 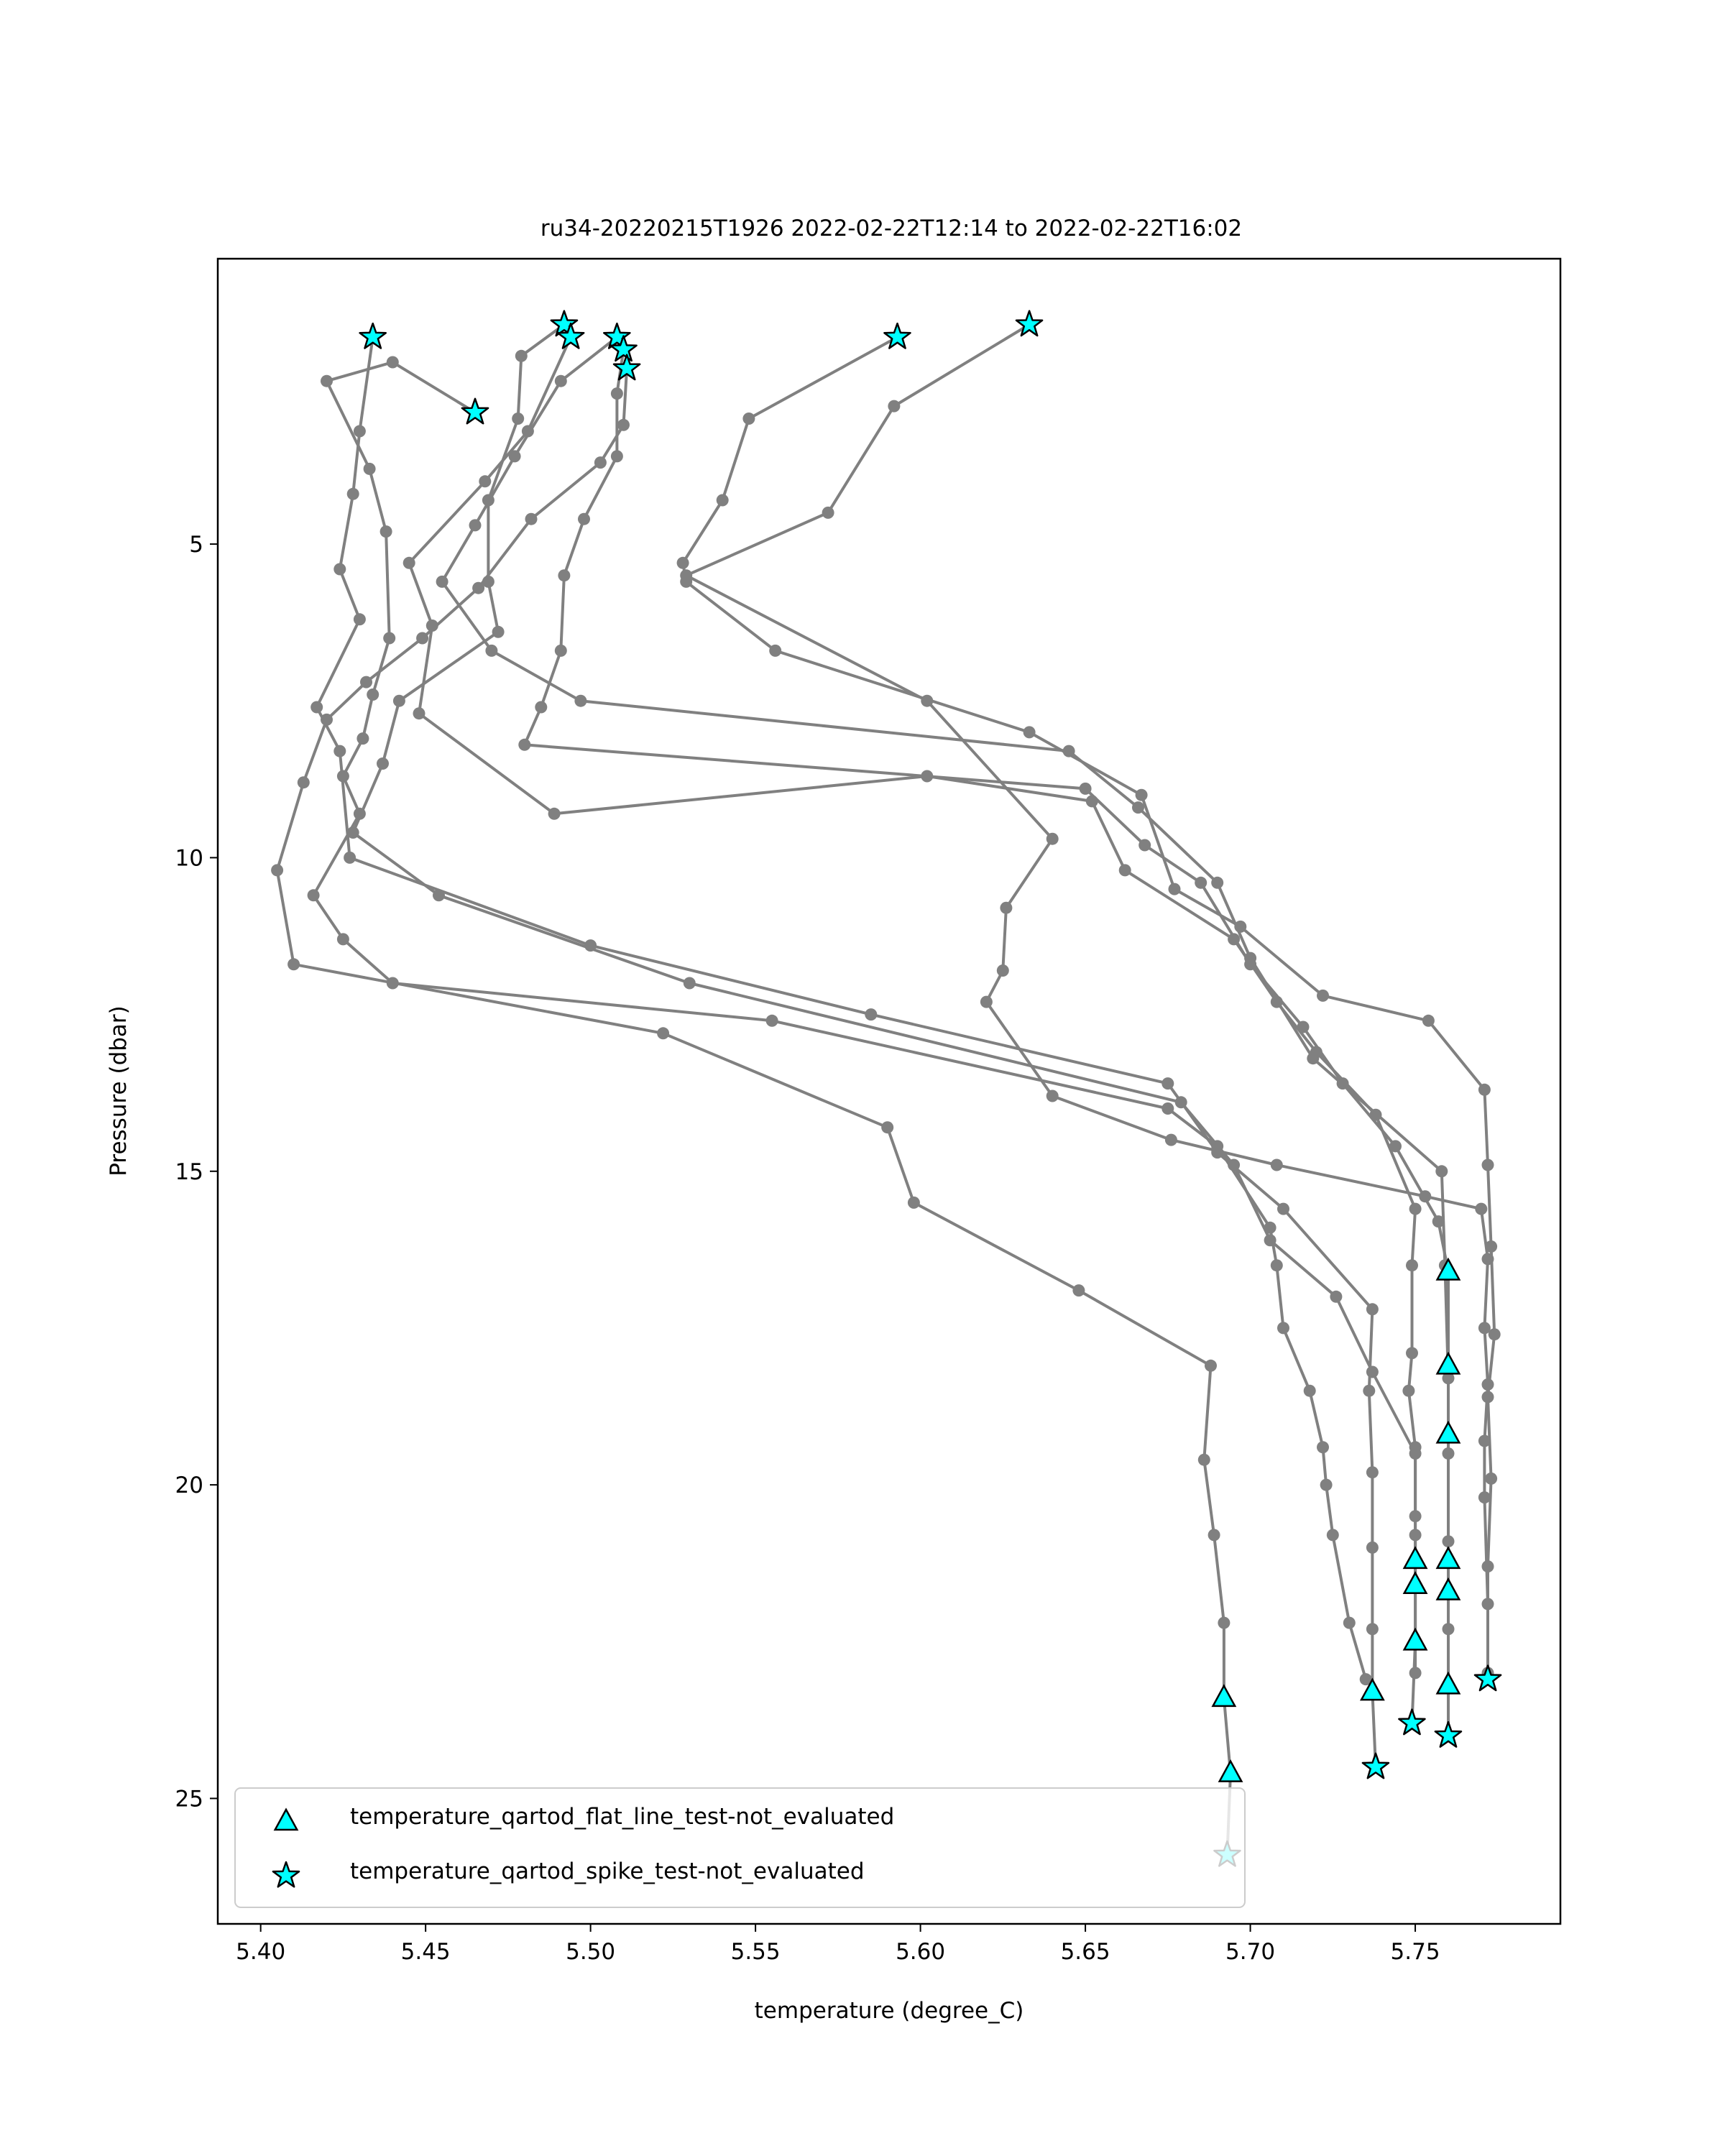 I want to click on y-tick-label: 25, so click(x=189, y=1799).